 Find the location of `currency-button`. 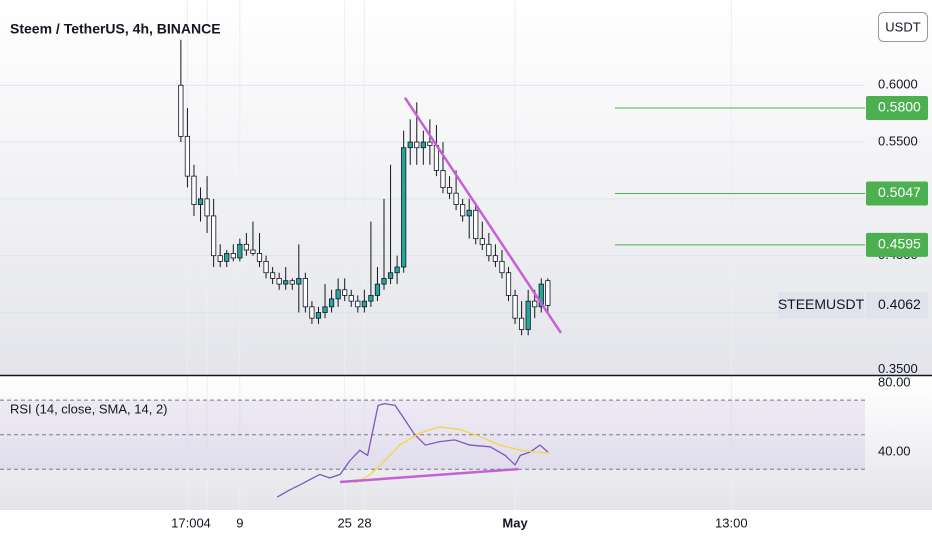

currency-button is located at coordinates (903, 27).